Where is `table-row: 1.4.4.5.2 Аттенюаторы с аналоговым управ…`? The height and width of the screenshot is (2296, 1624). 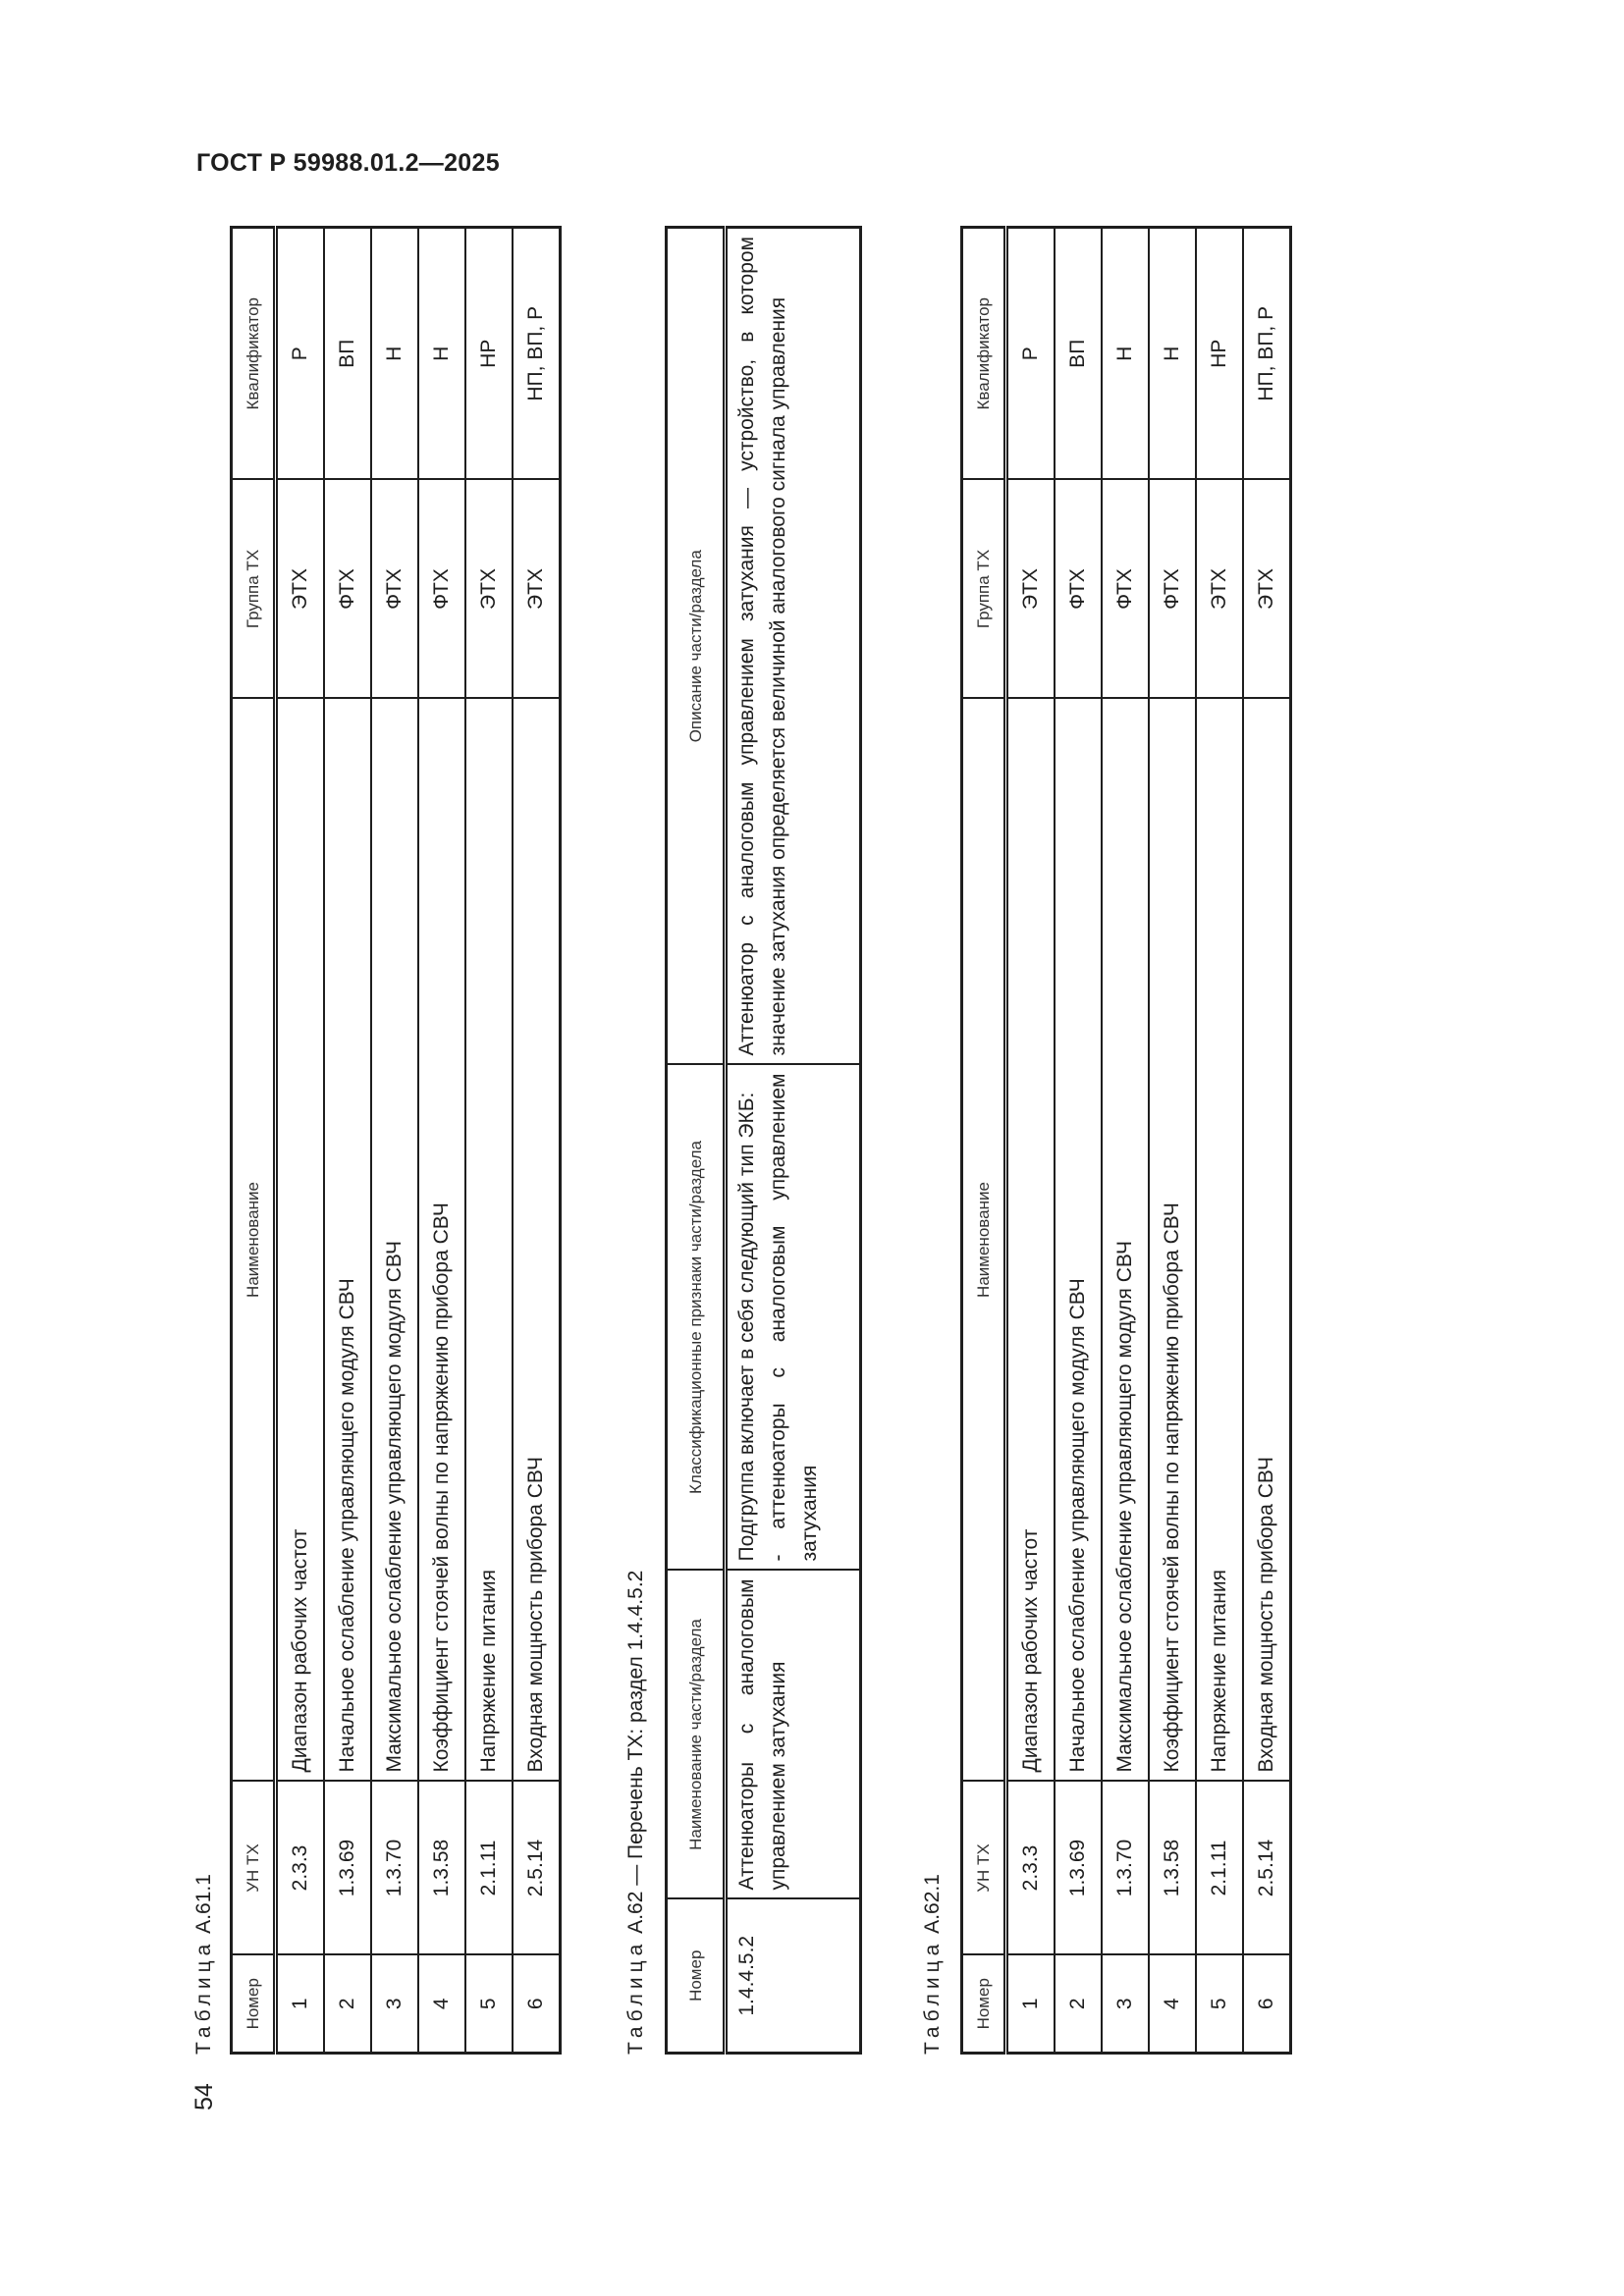 table-row: 1.4.4.5.2 Аттенюаторы с аналоговым управ… is located at coordinates (793, 1140).